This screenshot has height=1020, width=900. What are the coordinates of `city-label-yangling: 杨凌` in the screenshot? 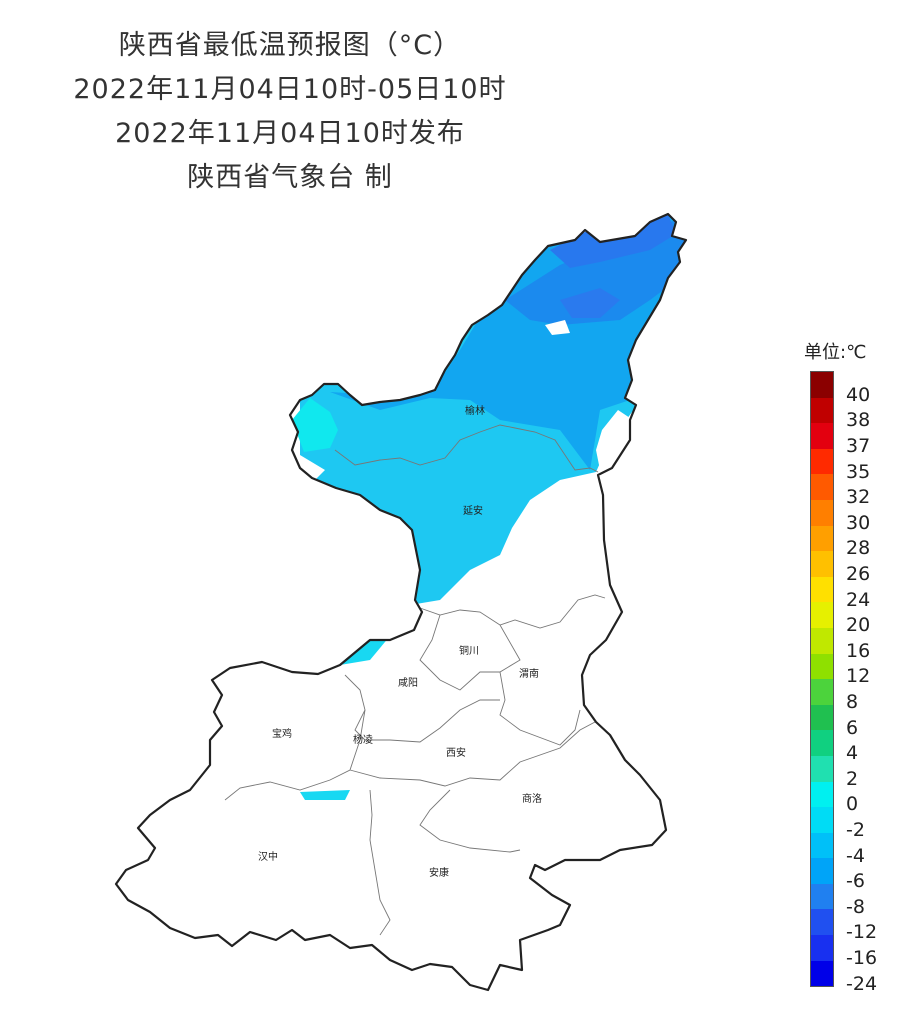 It's located at (363, 739).